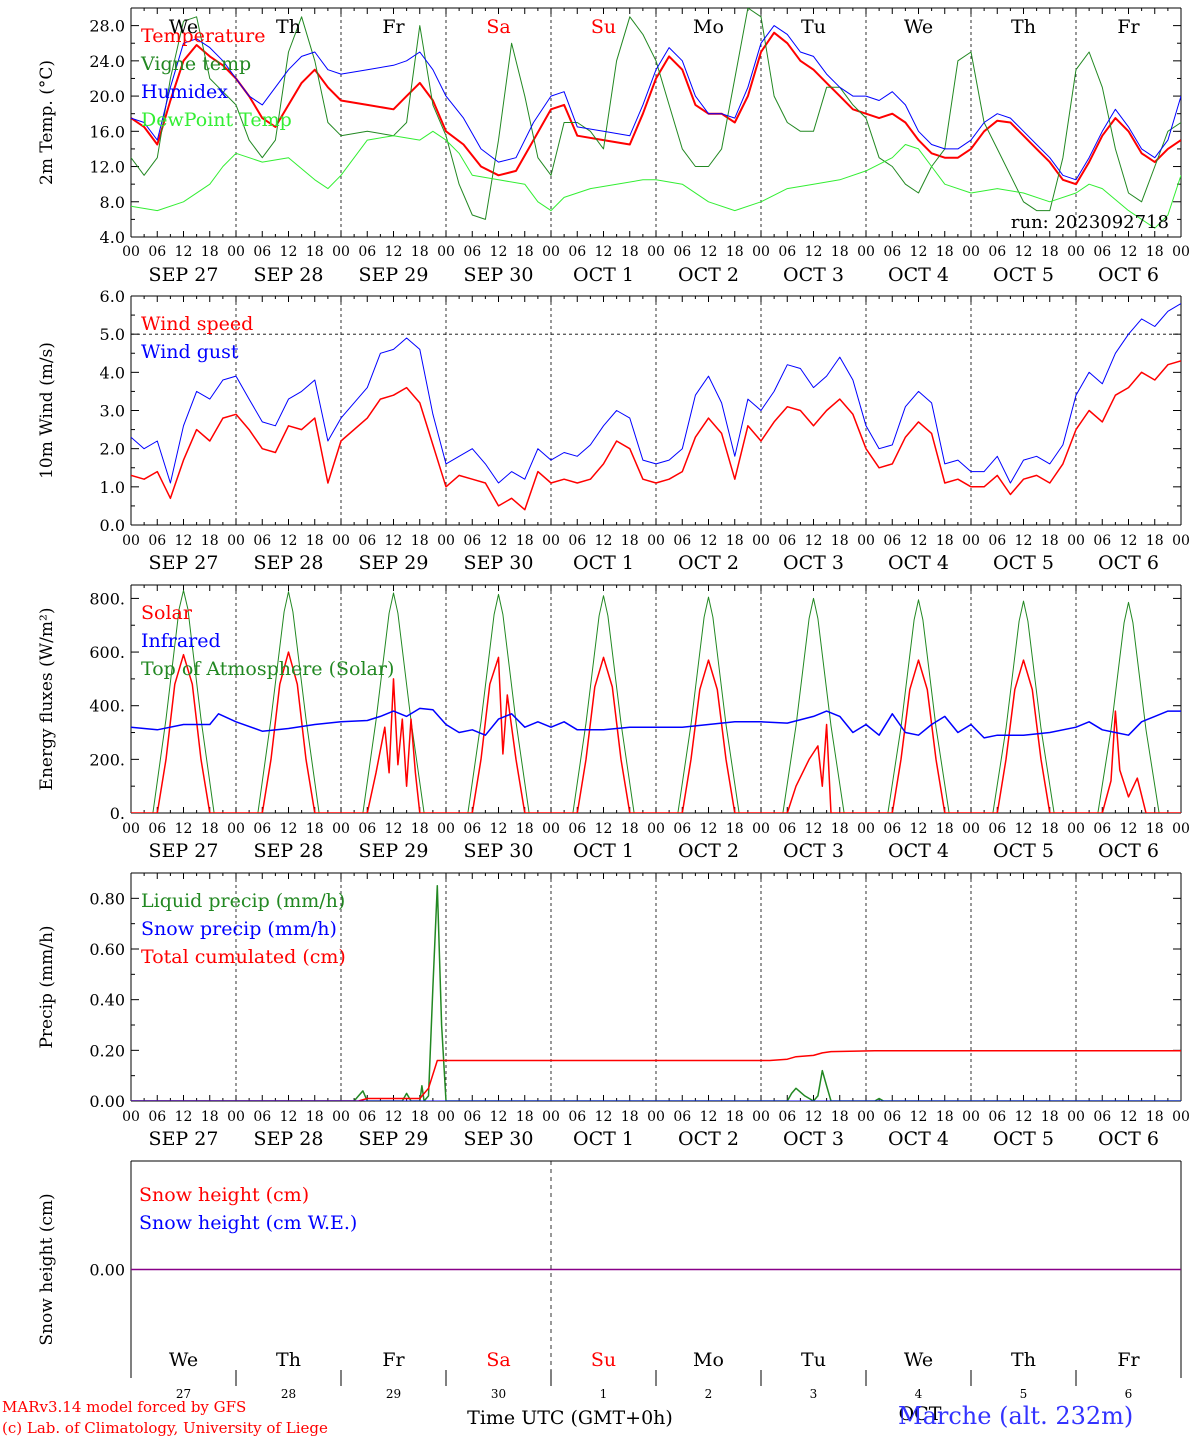  Describe the element at coordinates (107, 706) in the screenshot. I see `y-tick-label: 400.` at that location.